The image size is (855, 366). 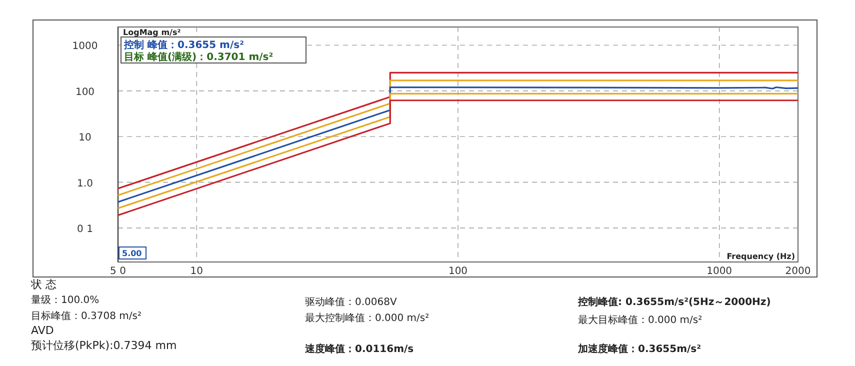 What do you see at coordinates (719, 271) in the screenshot?
I see `x-tick-label: 1000` at bounding box center [719, 271].